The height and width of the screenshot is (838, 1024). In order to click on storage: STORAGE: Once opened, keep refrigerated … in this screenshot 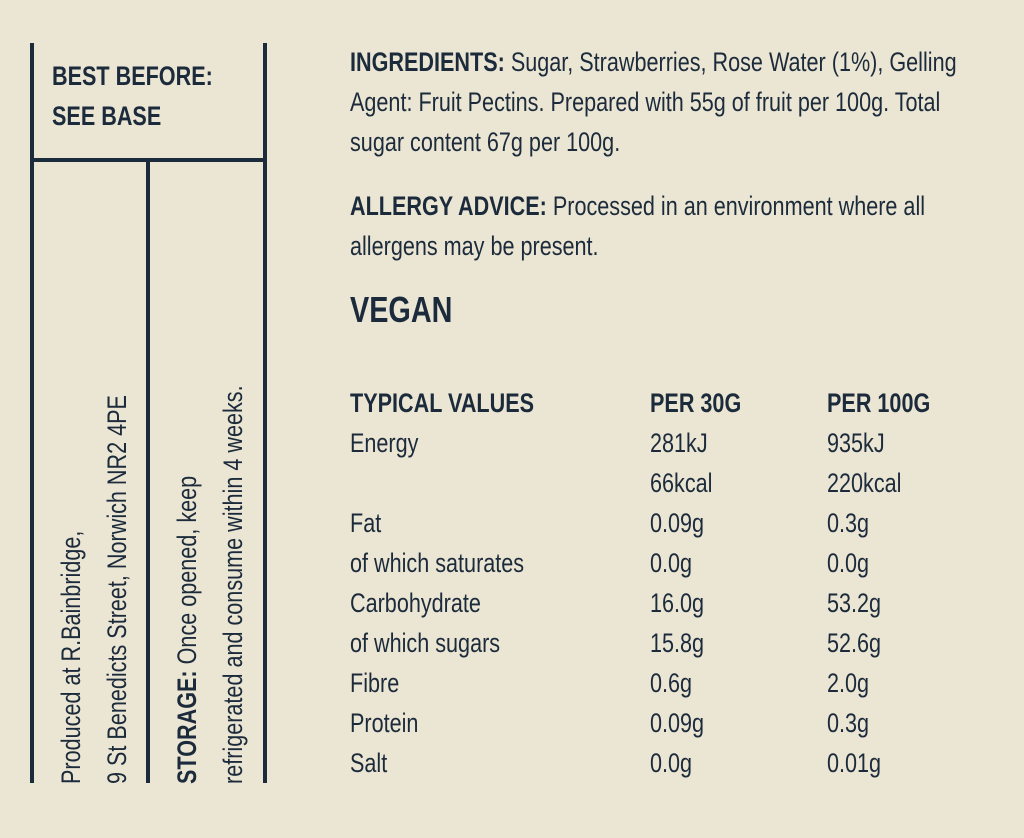, I will do `click(210, 584)`.